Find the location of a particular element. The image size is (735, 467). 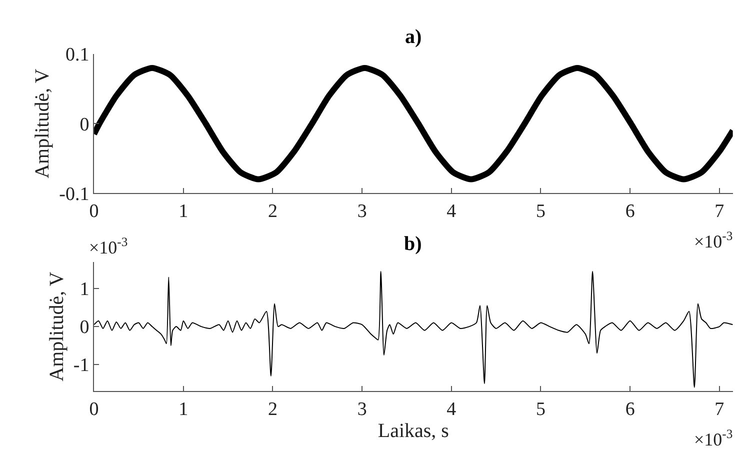

y-tick-label: 0.1 is located at coordinates (78, 55).